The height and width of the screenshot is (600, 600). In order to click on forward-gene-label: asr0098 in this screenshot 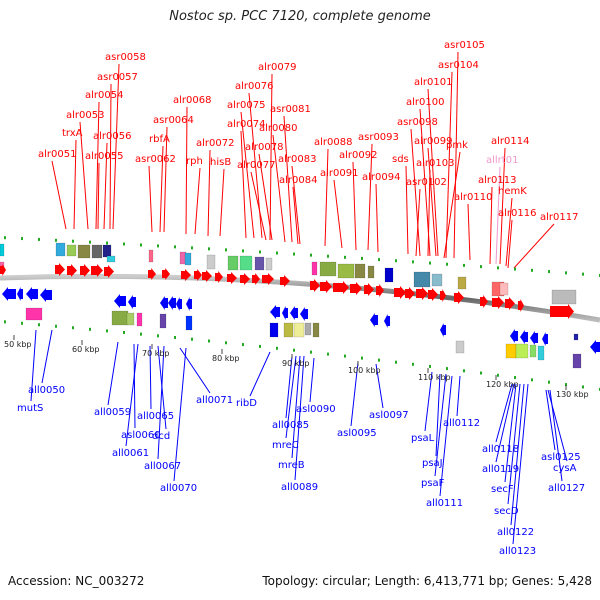, I will do `click(417, 122)`.